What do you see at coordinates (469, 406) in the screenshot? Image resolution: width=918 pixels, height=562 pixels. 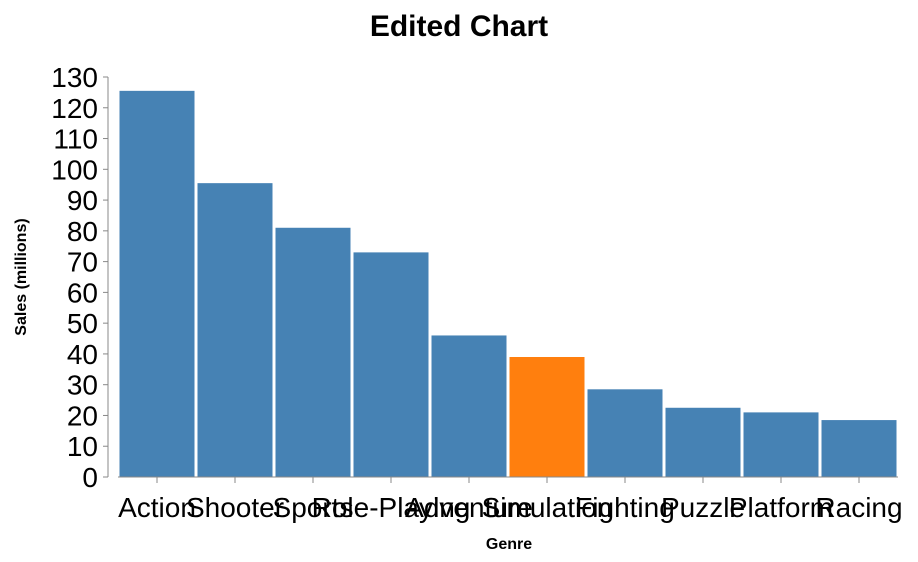 I see `bar-adventure` at bounding box center [469, 406].